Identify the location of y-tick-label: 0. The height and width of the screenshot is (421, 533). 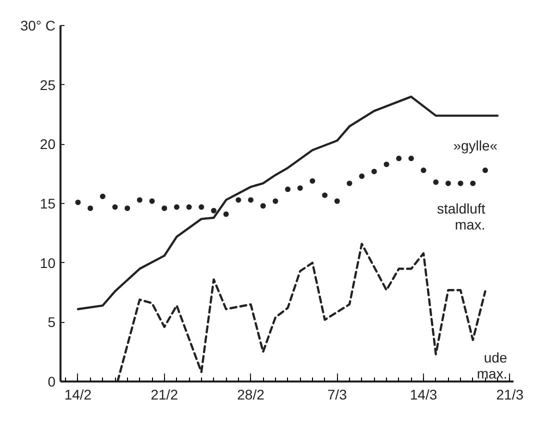
(52, 382).